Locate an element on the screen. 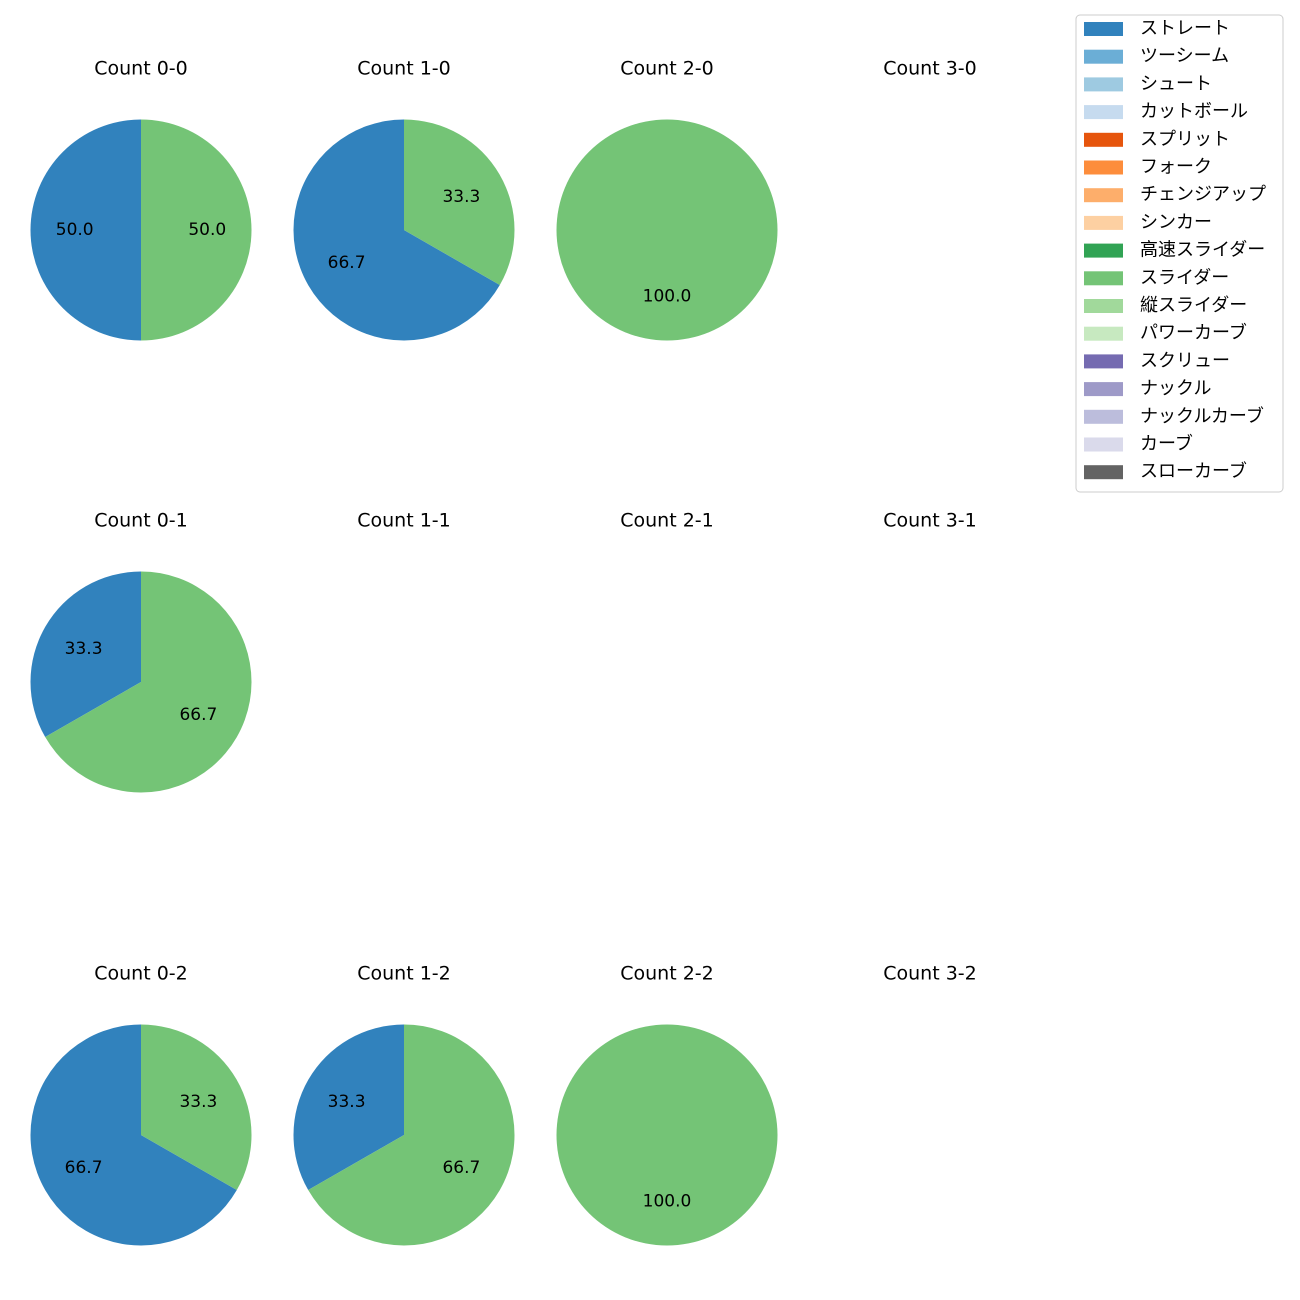 The width and height of the screenshot is (1300, 1300). panel-title: Count 1-1 is located at coordinates (404, 521).